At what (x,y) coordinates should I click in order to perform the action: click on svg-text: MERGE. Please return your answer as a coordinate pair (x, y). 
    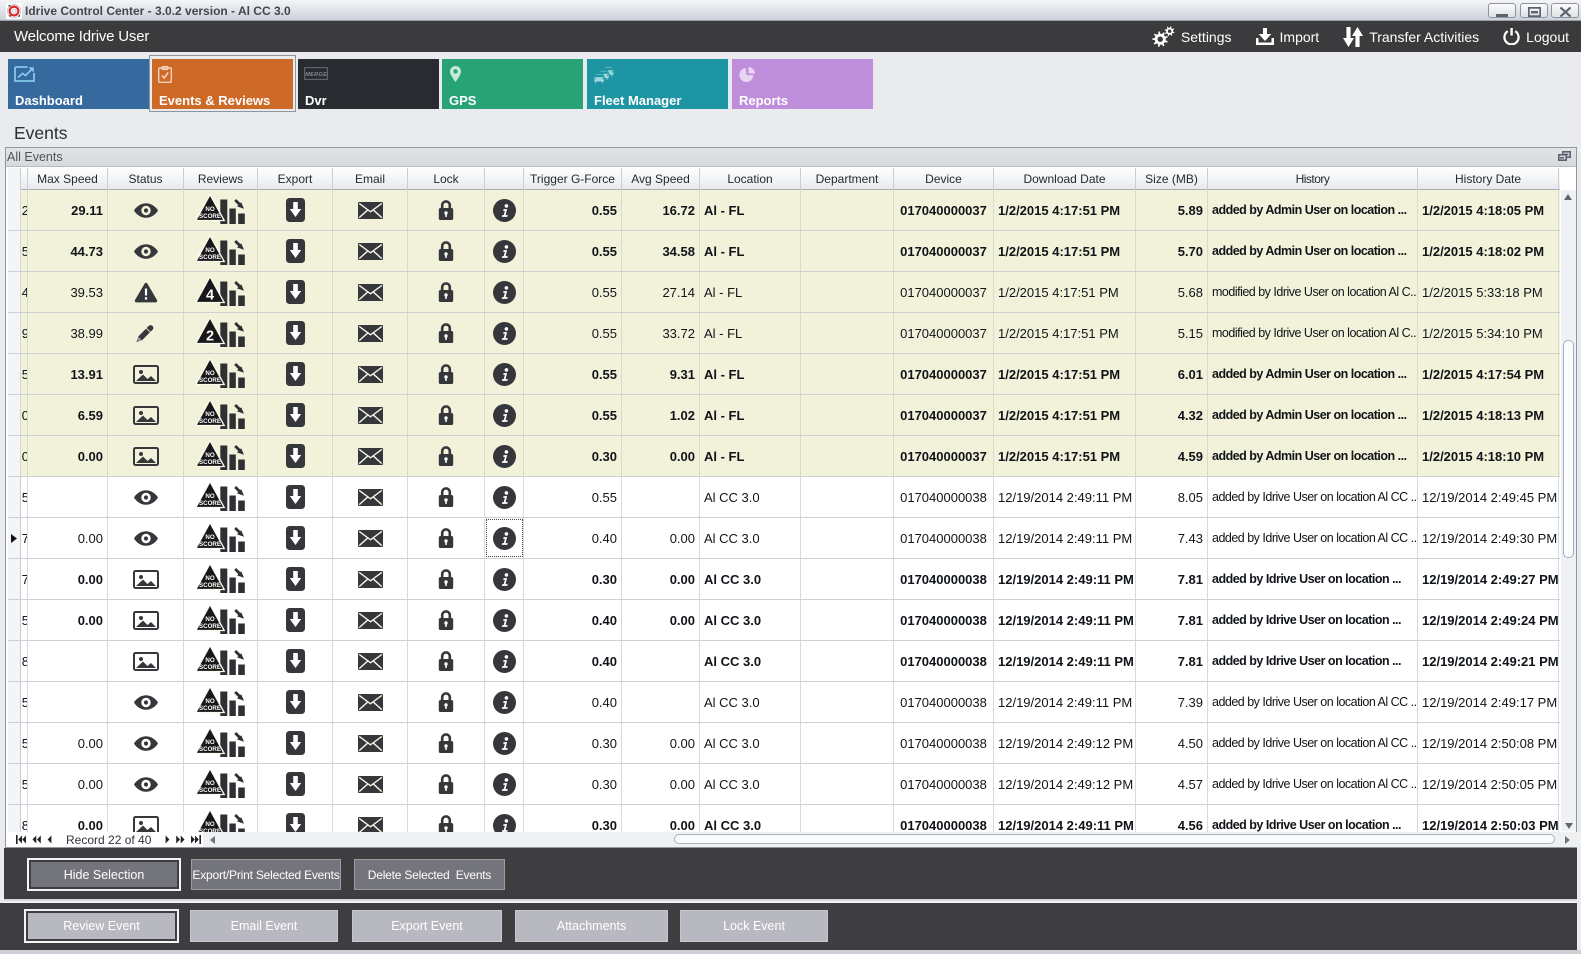
    Looking at the image, I should click on (316, 75).